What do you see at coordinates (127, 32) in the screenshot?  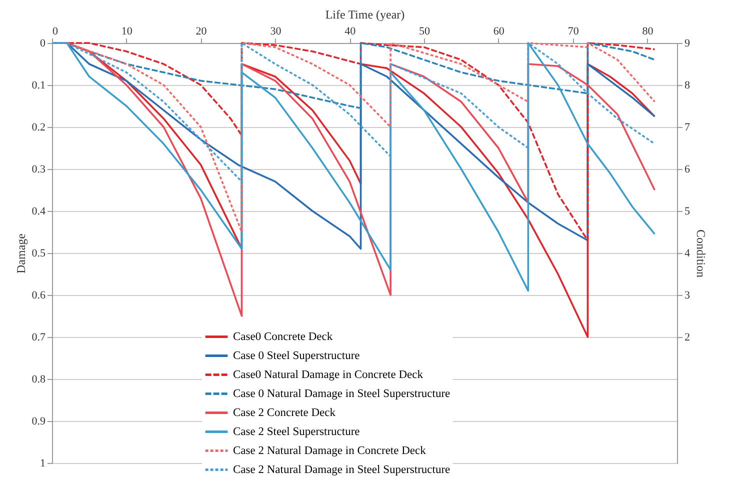 I see `x-tick-label: 10` at bounding box center [127, 32].